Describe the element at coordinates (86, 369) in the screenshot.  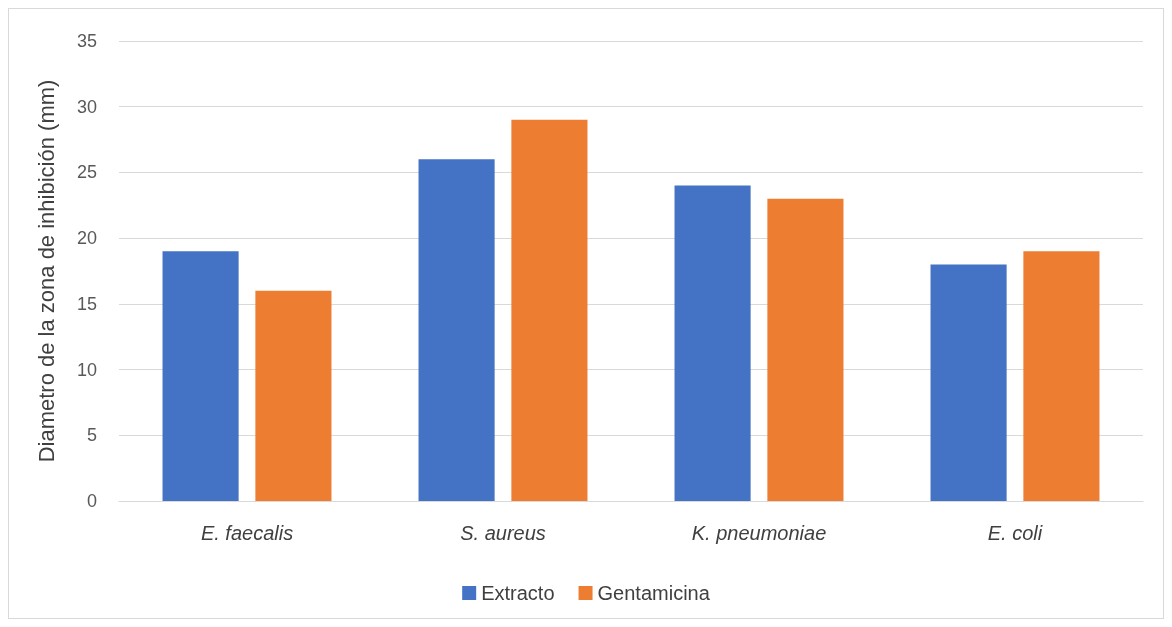
I see `y-tick-label: 10` at that location.